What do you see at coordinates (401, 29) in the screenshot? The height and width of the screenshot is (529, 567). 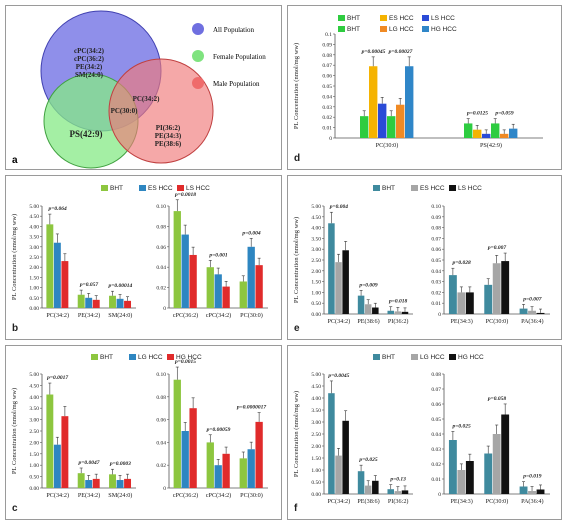 I see `legend-label: LG HCC` at bounding box center [401, 29].